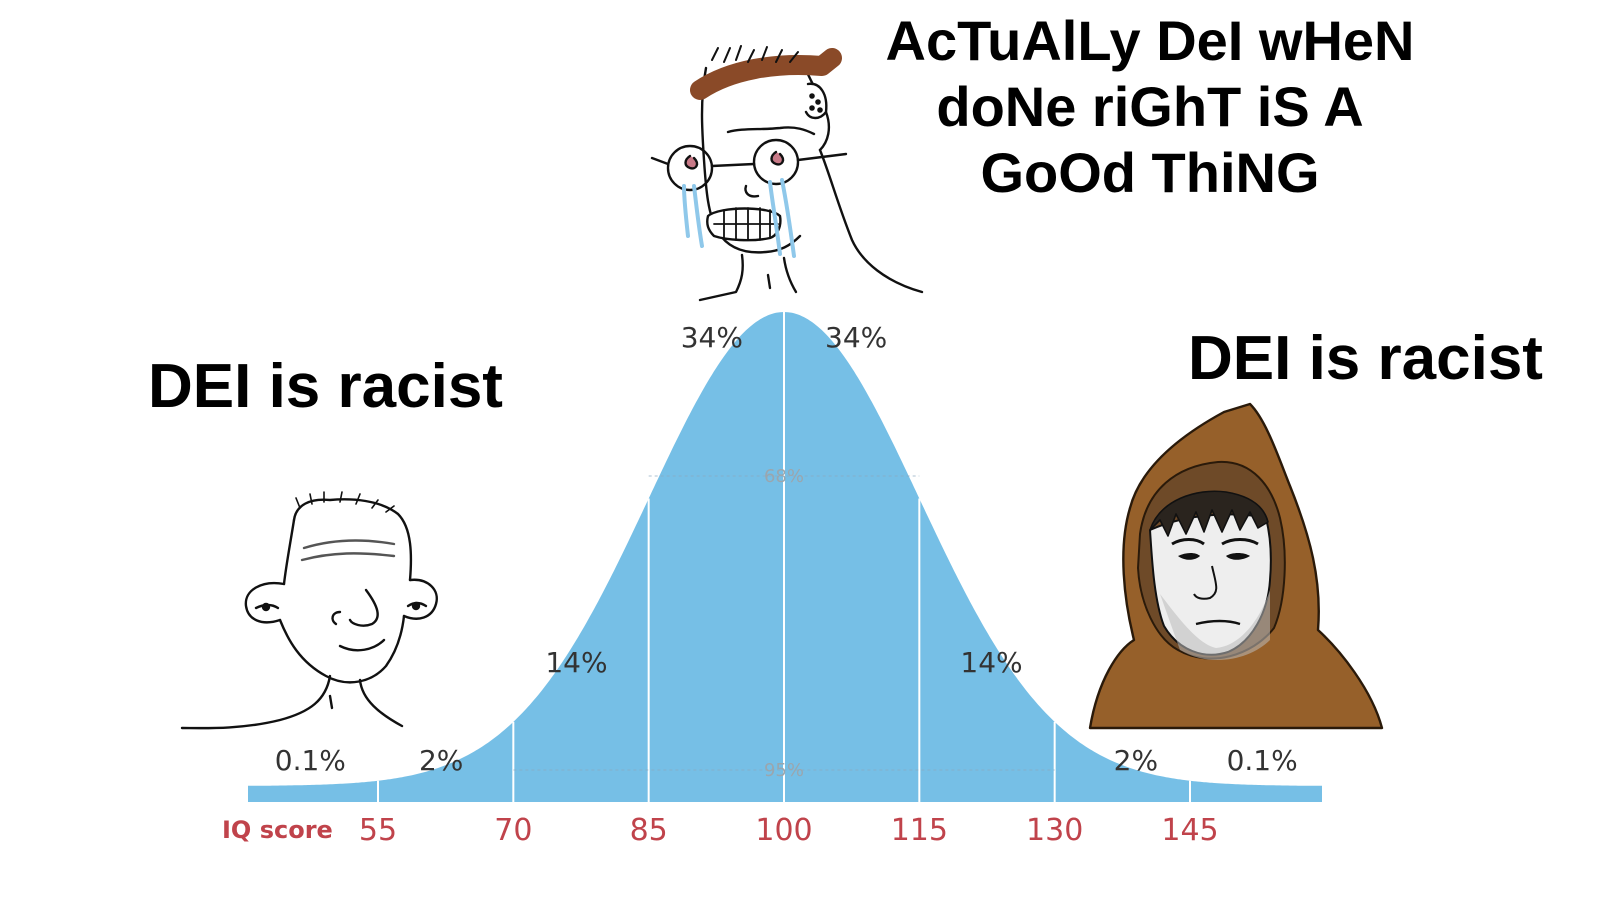 This screenshot has height=900, width=1600. What do you see at coordinates (787, 173) in the screenshot?
I see `wojak-crying-glasses-icon` at bounding box center [787, 173].